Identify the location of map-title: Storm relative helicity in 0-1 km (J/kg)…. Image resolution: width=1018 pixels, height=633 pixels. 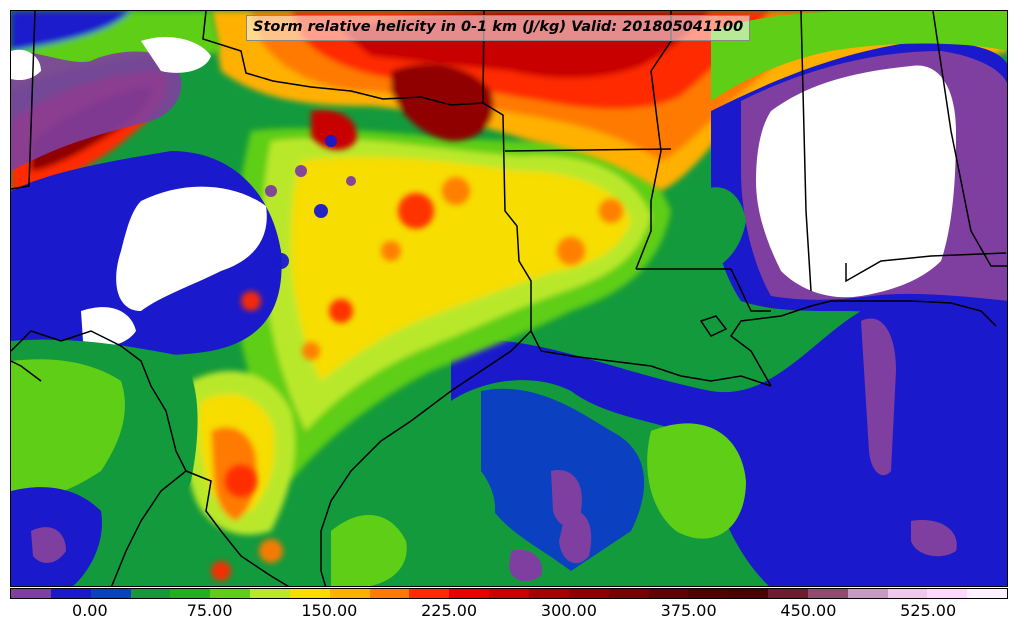
(498, 28).